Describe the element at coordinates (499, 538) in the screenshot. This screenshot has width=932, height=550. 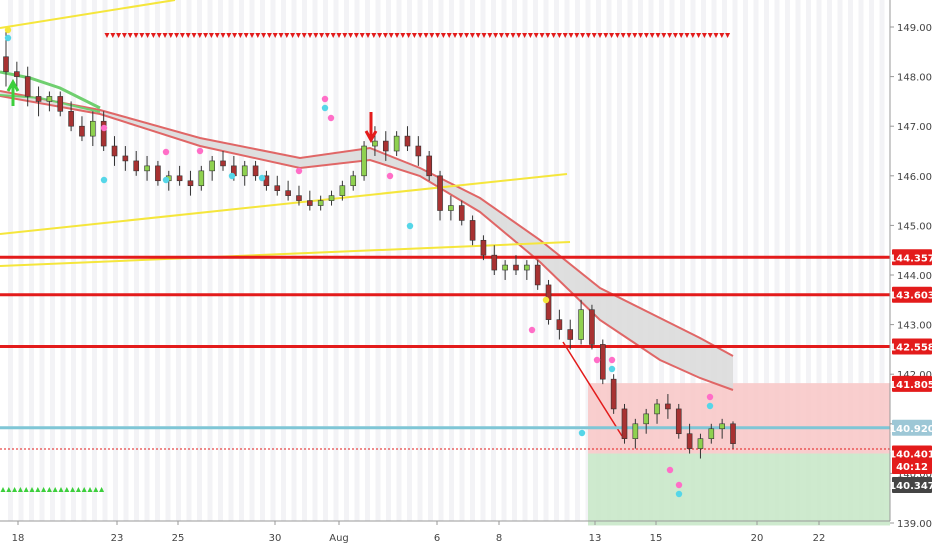
I see `x-tick-label: 8` at that location.